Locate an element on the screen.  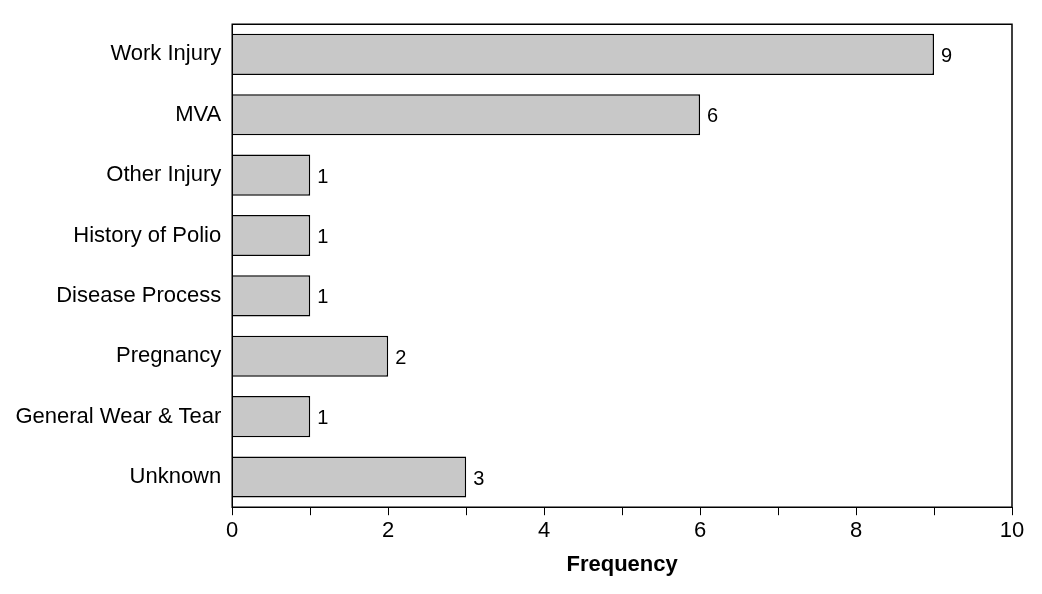
data-label: 3 is located at coordinates (479, 477).